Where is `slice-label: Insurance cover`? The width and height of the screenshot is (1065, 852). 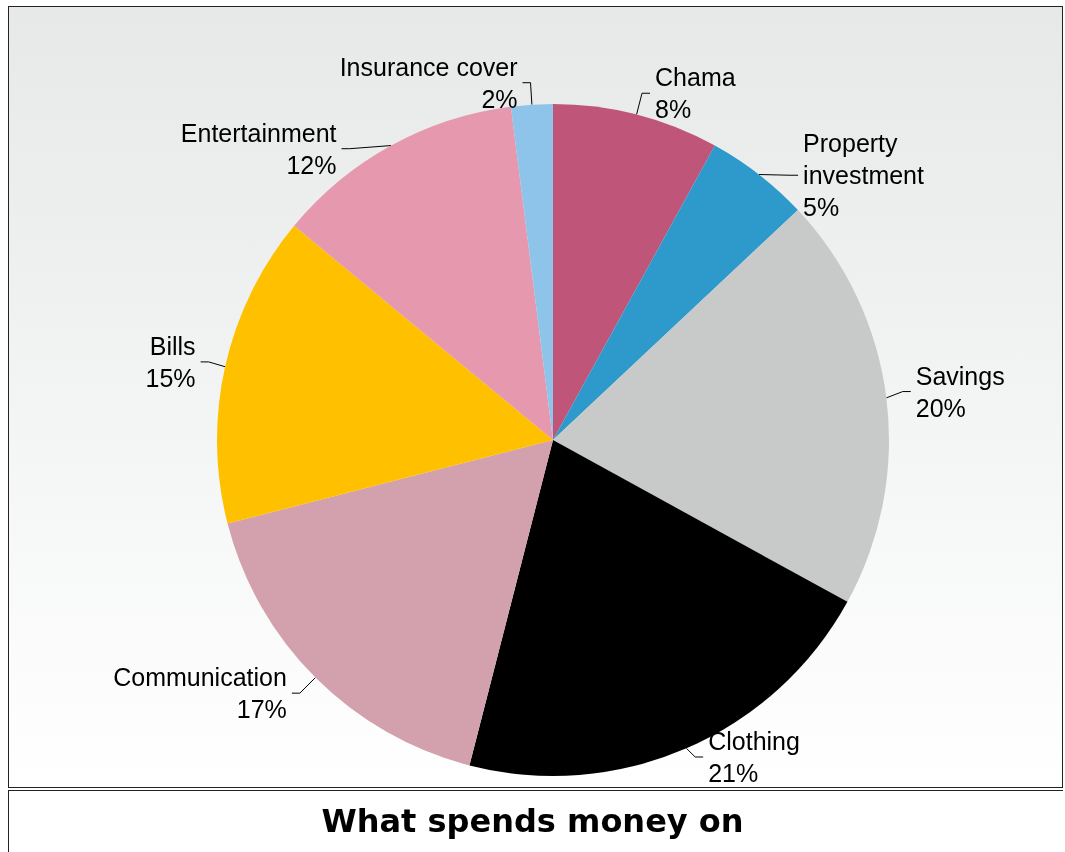 slice-label: Insurance cover is located at coordinates (428, 66).